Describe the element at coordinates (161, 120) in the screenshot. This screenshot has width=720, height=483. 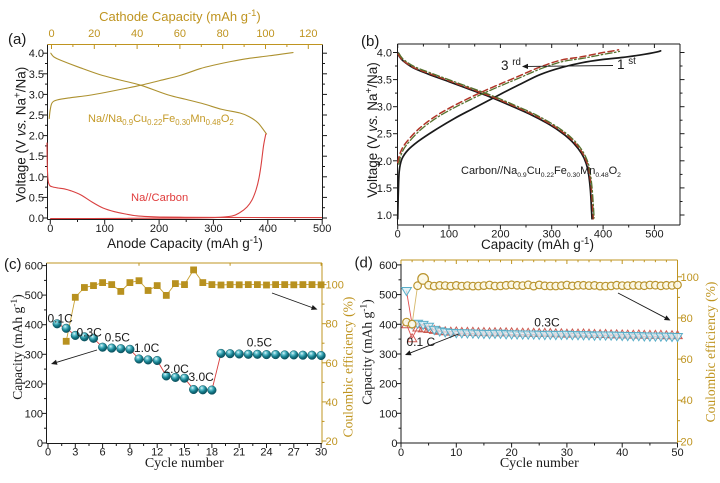
I see `svg-text: Na//Na0.9Cu0.22Fe0.30Mn0.48O2` at that location.